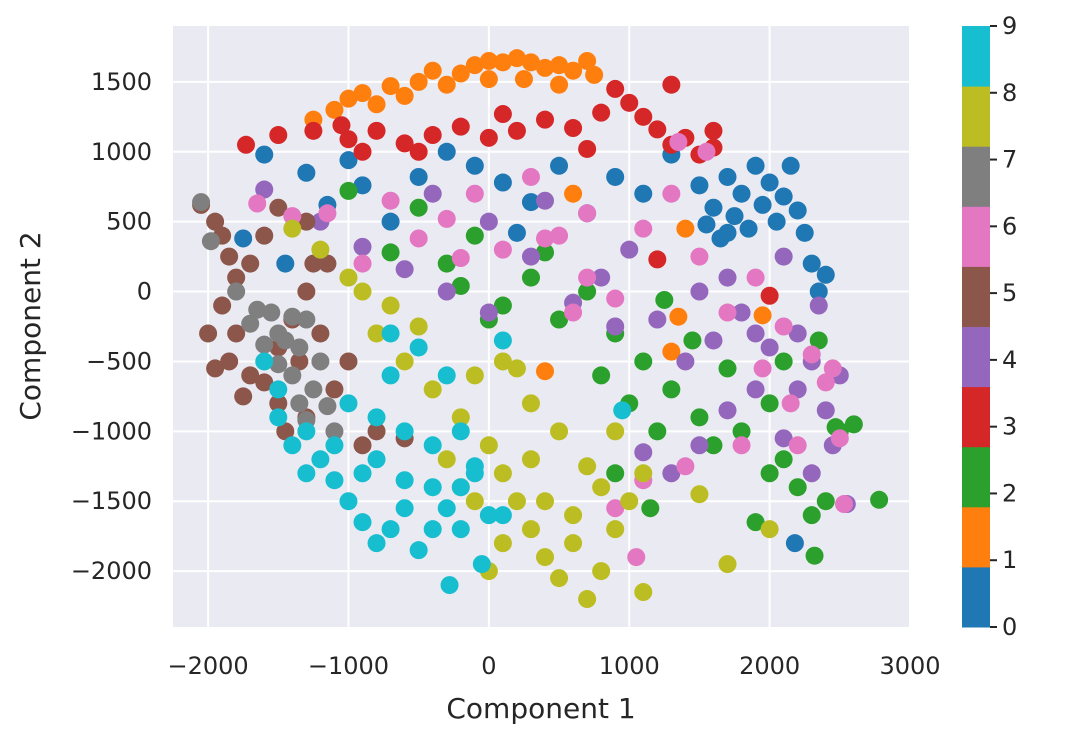  Describe the element at coordinates (129, 222) in the screenshot. I see `y-tick-label: 500` at that location.